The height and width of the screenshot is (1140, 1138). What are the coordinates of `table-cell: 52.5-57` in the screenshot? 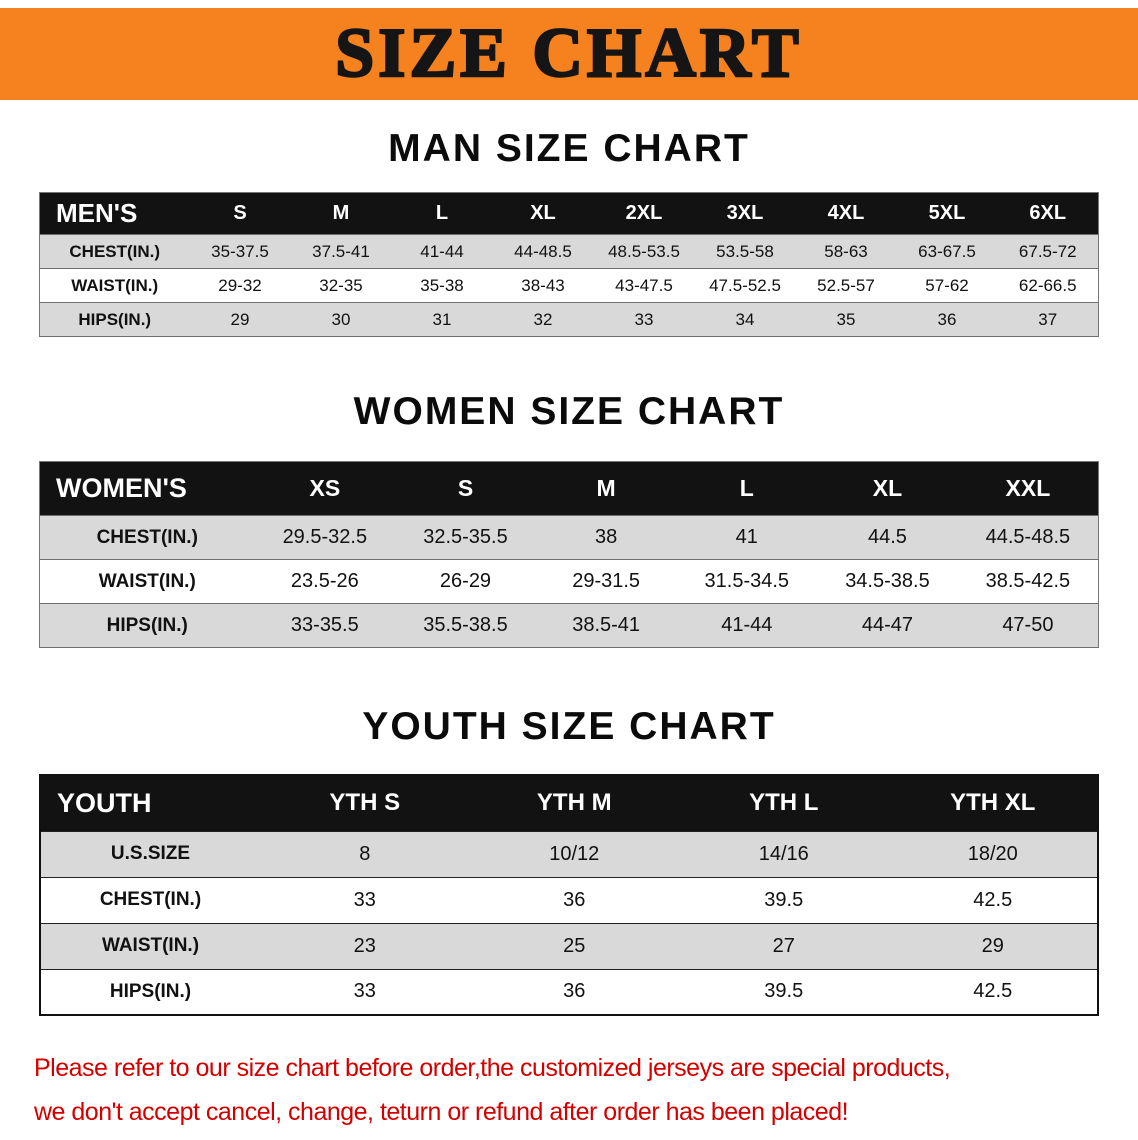 It's located at (846, 285).